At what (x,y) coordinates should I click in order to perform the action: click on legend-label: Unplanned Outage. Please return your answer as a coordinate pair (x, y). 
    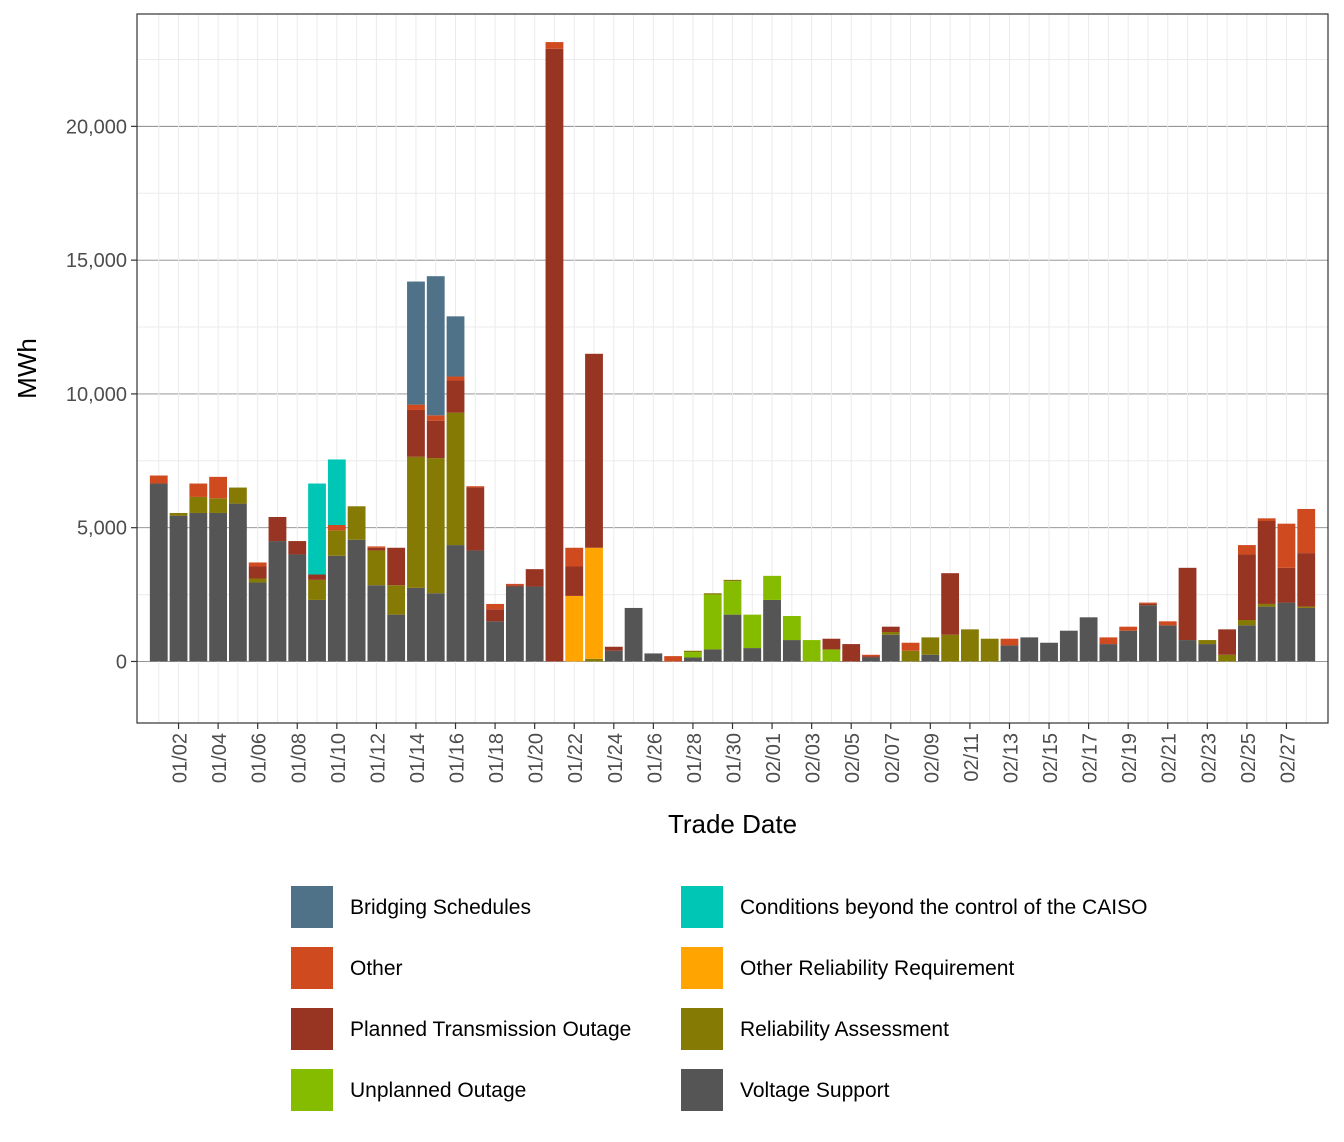
    Looking at the image, I should click on (438, 1090).